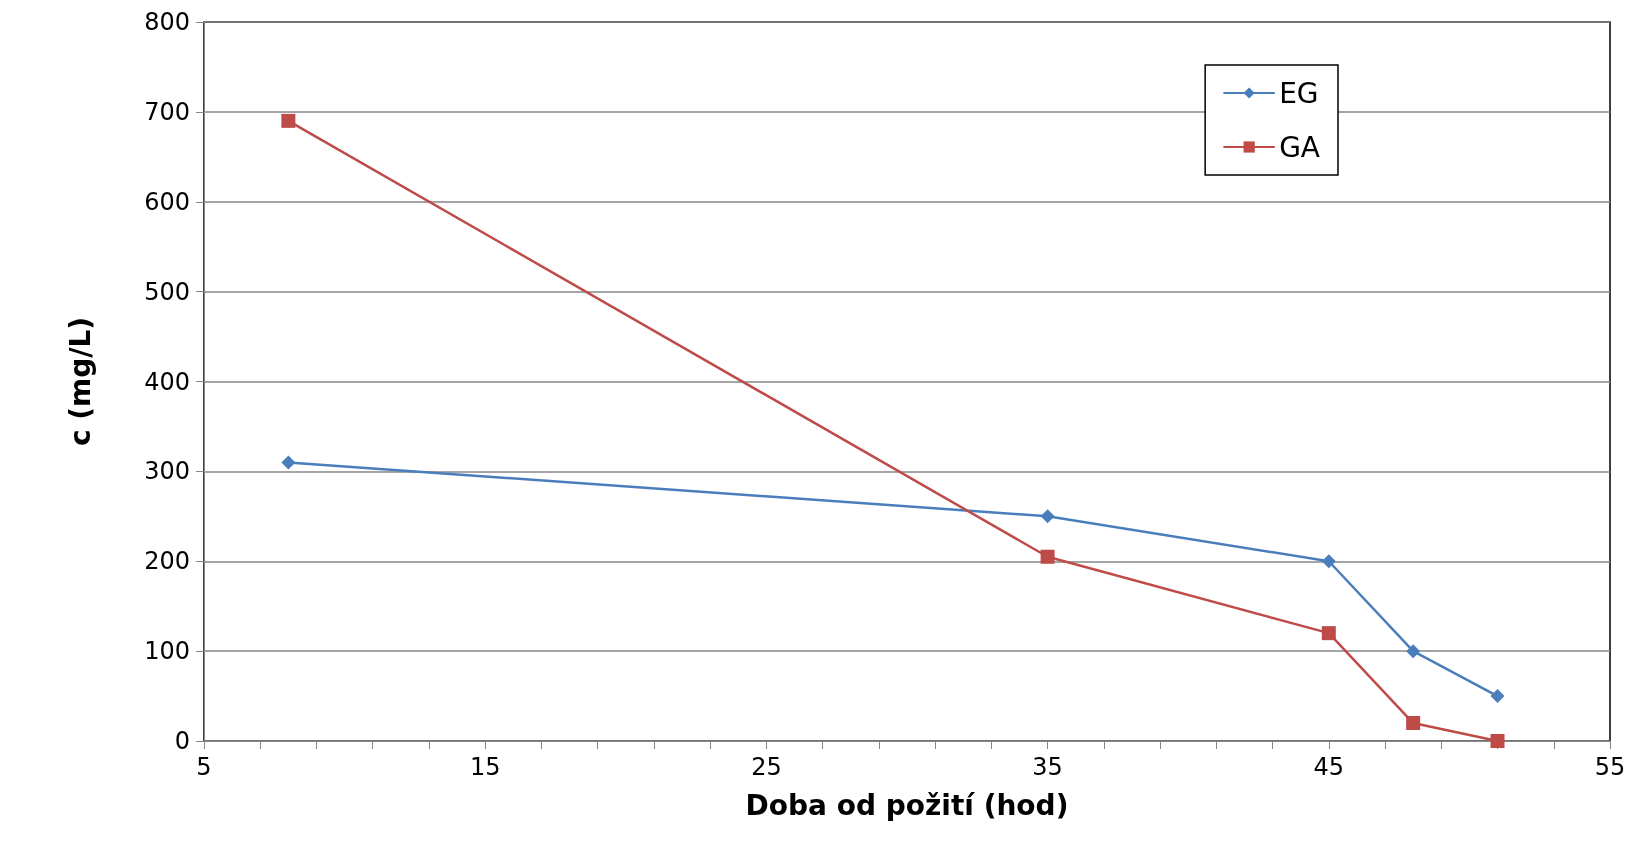 This screenshot has height=862, width=1642. I want to click on x-tick-label: 55, so click(1610, 767).